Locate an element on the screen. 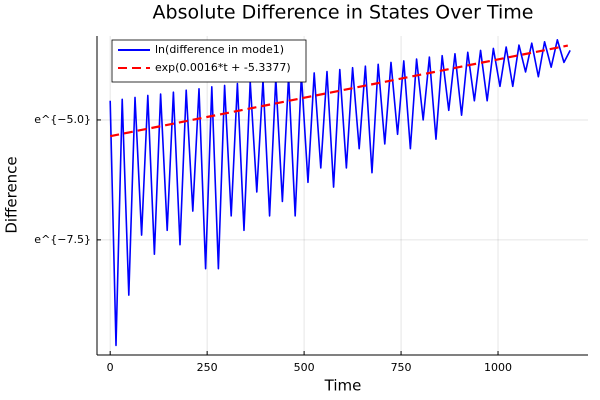  legend-box is located at coordinates (209, 61).